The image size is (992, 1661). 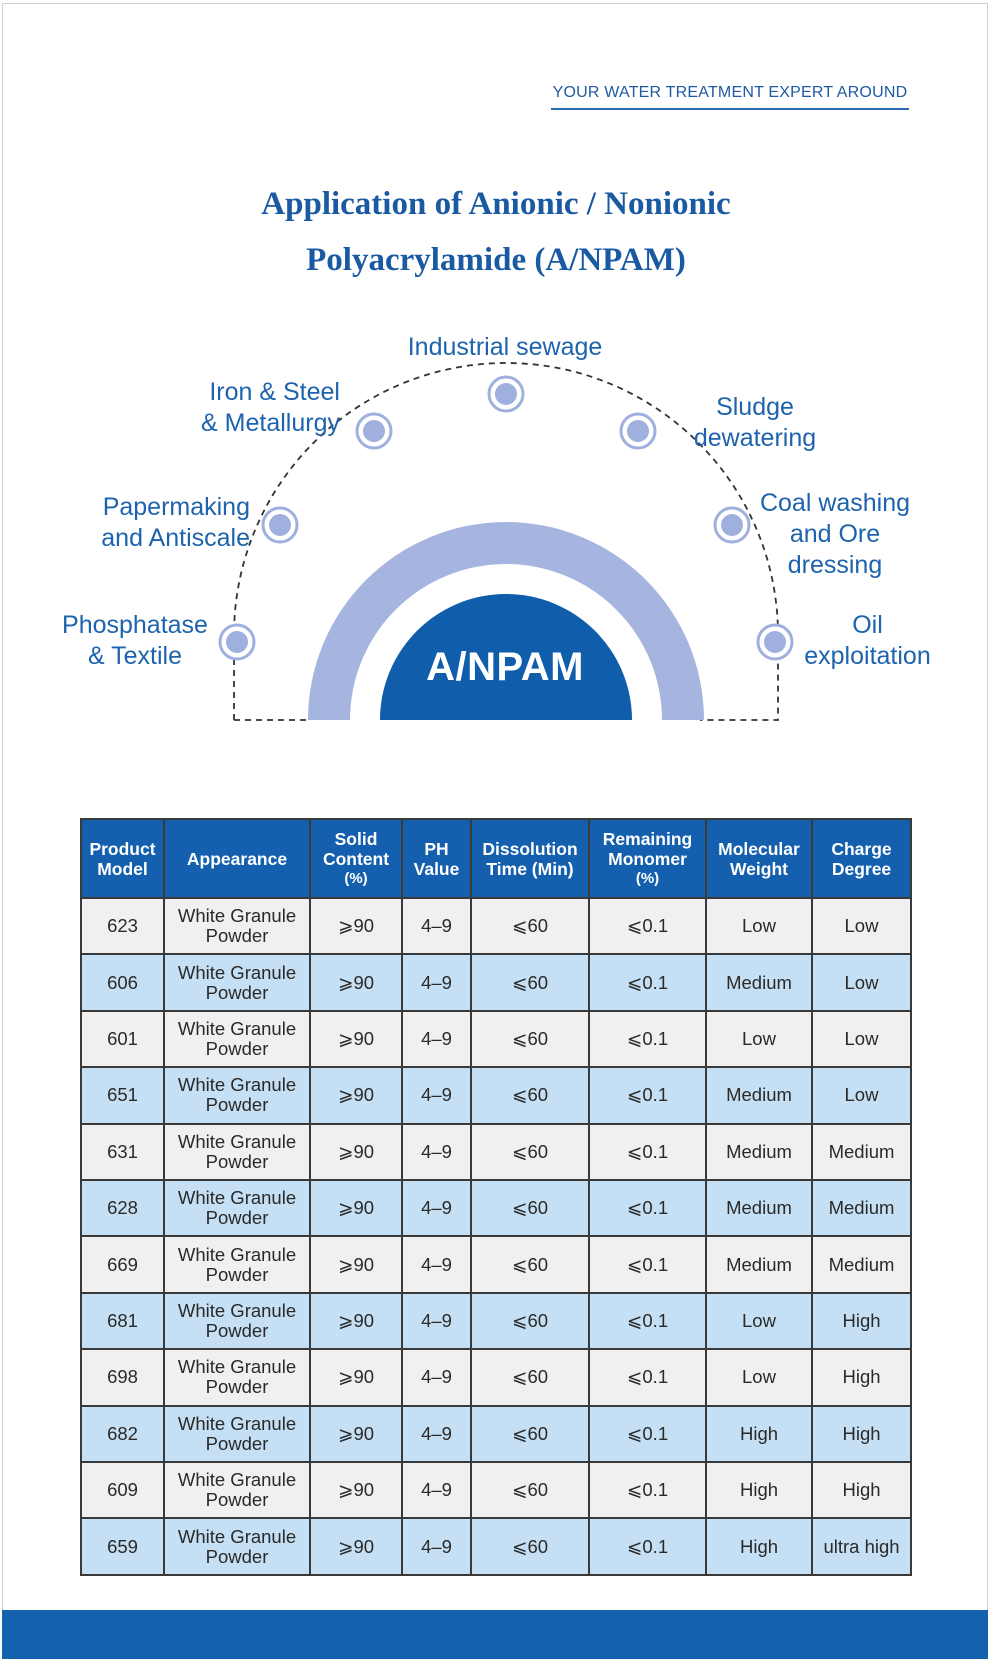 I want to click on header-line: Value, so click(x=436, y=868).